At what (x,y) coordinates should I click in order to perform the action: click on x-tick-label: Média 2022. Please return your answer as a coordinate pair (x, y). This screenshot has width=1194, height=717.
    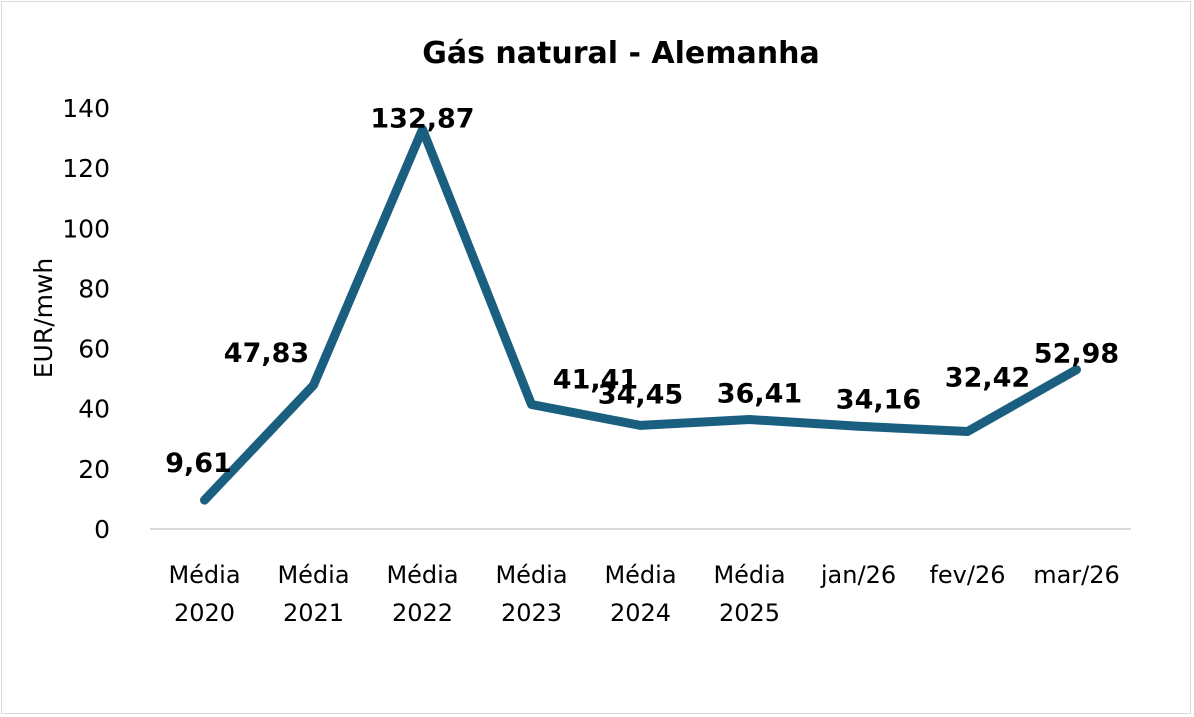
    Looking at the image, I should click on (422, 594).